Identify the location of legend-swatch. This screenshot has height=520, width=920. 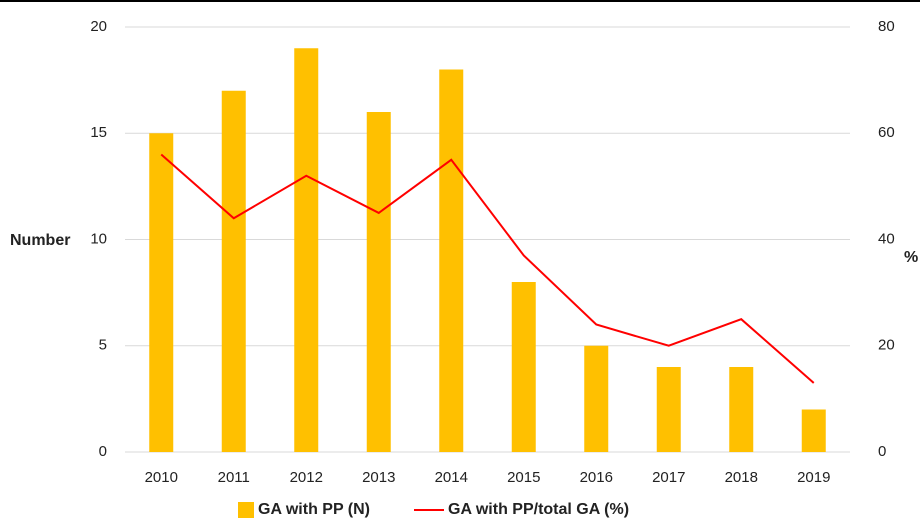
(246, 510).